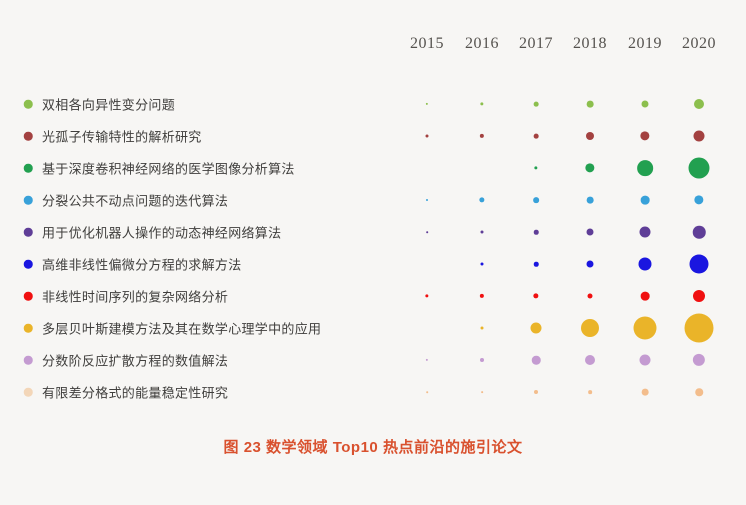 The width and height of the screenshot is (746, 505). What do you see at coordinates (162, 233) in the screenshot?
I see `topic-label: 用于优化机器人操作的动态神经网络算法` at bounding box center [162, 233].